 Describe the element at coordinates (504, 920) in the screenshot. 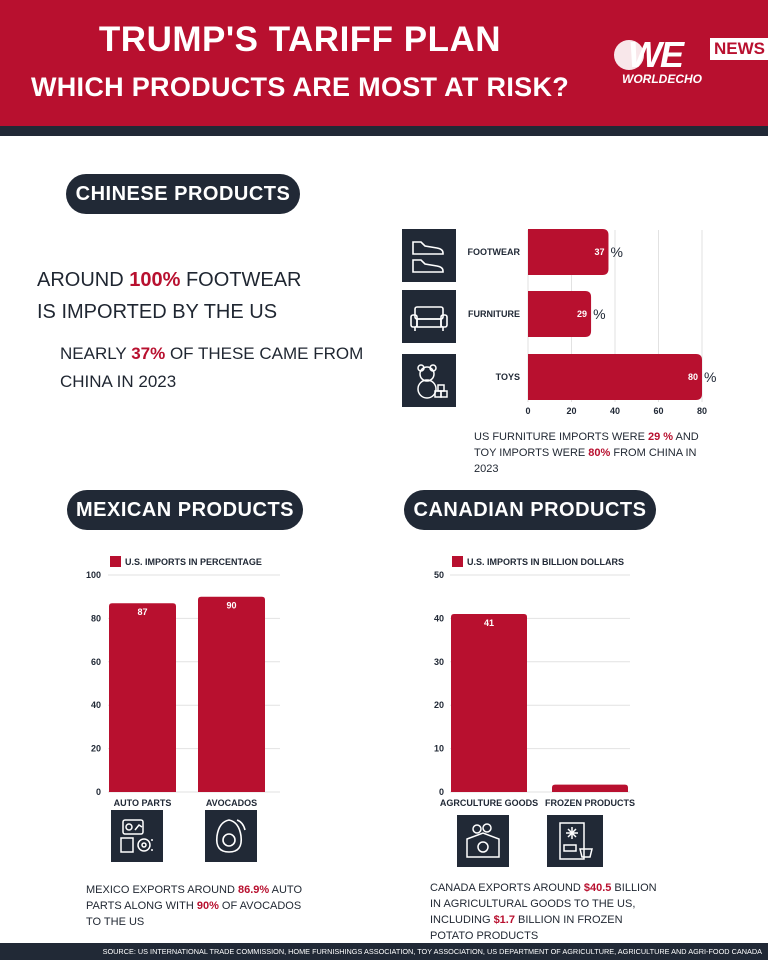

I see `highlight-value: $1.7` at that location.